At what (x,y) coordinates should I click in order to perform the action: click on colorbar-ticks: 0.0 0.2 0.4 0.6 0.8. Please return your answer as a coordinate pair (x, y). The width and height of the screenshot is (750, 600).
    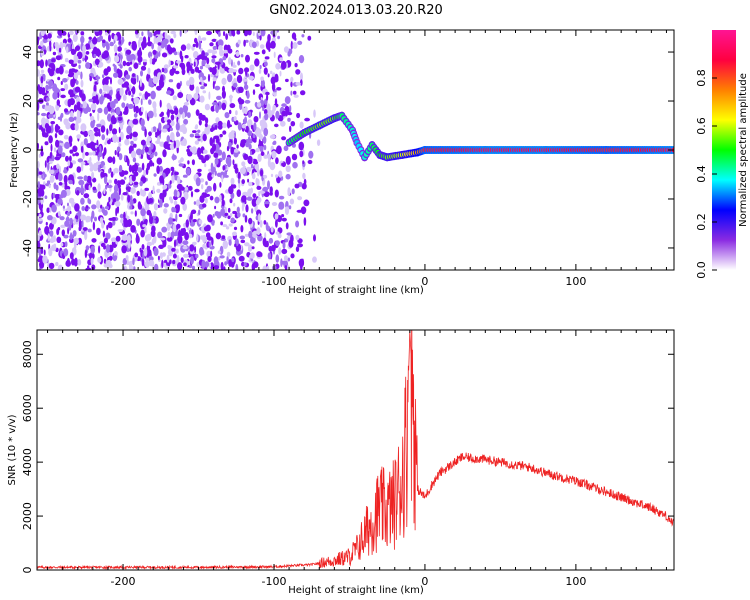
    Looking at the image, I should click on (706, 174).